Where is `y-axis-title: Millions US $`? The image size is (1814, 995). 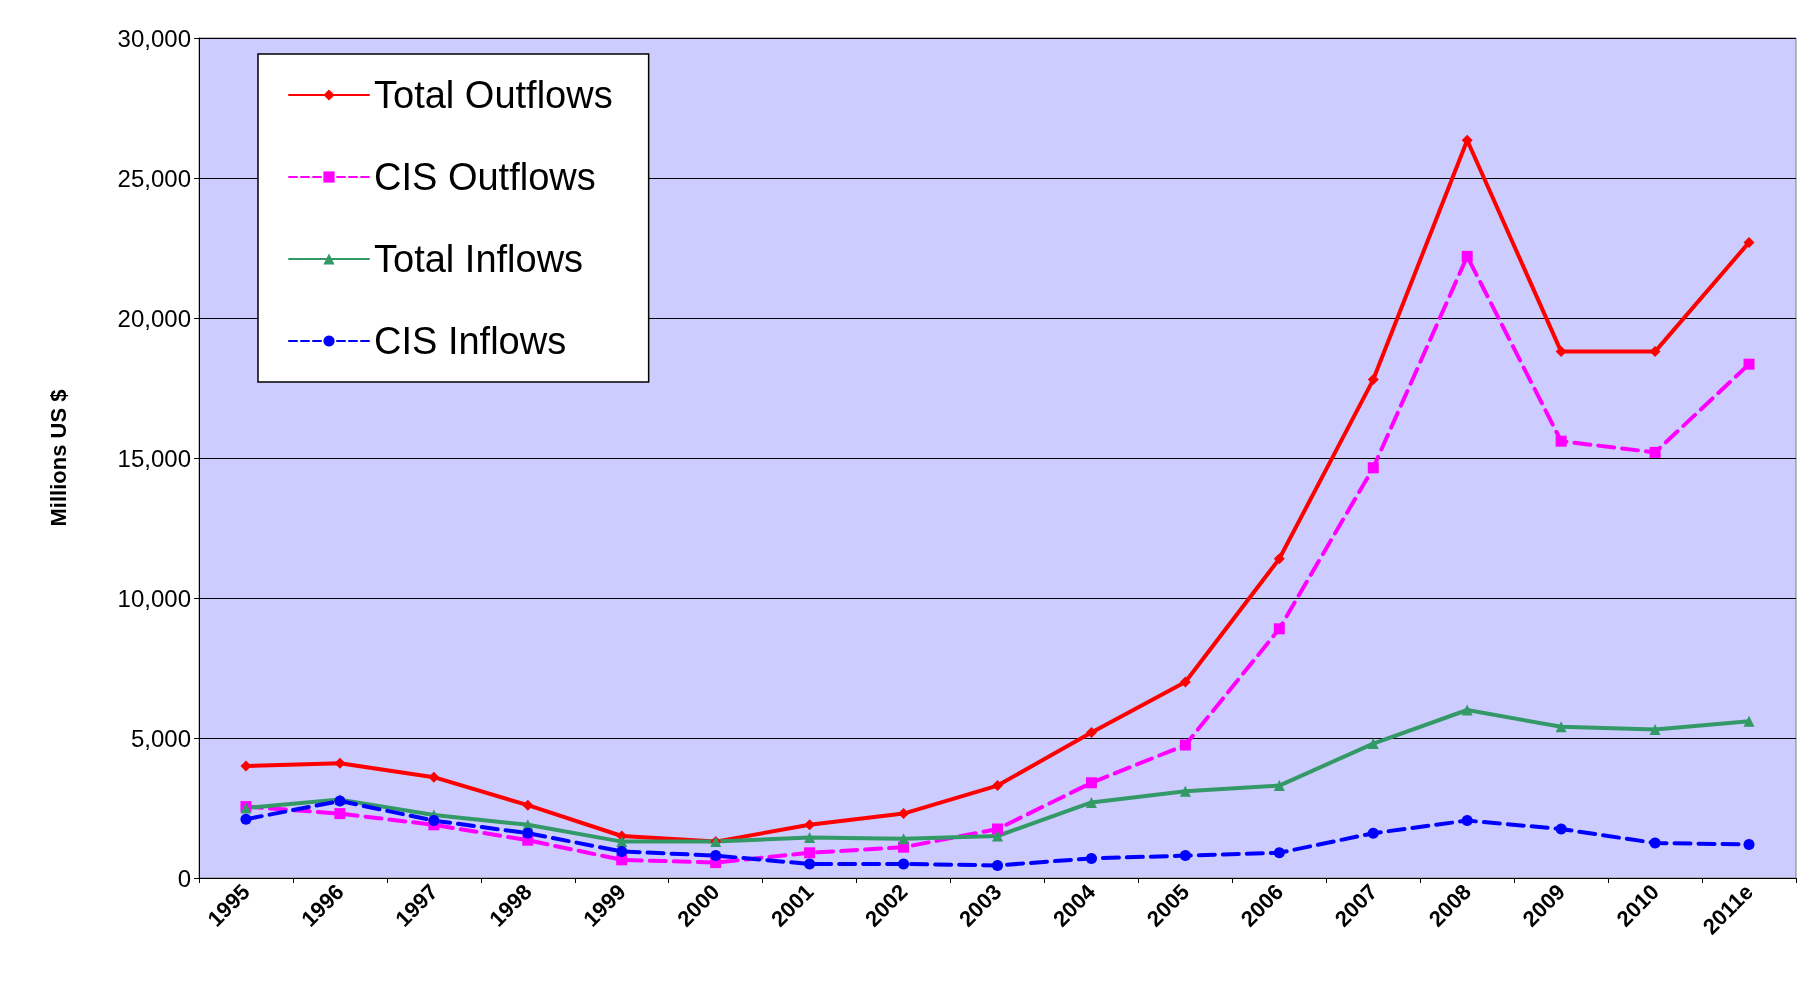
y-axis-title: Millions US $ is located at coordinates (58, 458).